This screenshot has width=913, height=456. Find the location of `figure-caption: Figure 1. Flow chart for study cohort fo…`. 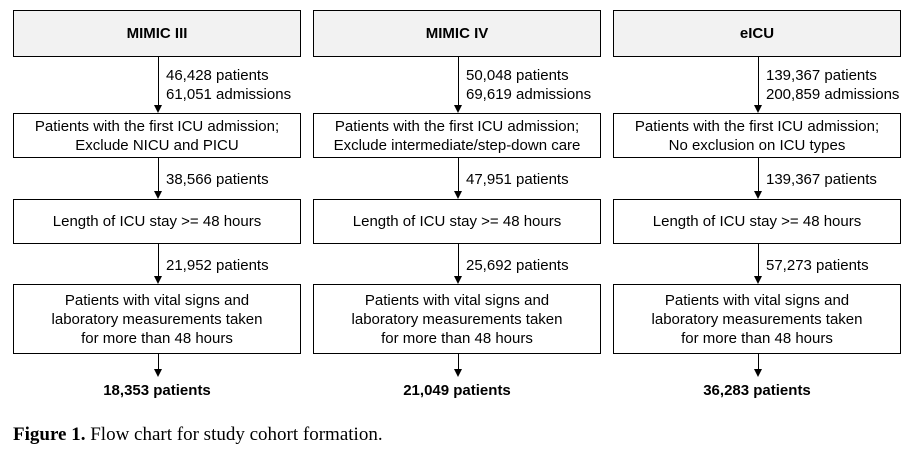

figure-caption: Figure 1. Flow chart for study cohort fo… is located at coordinates (198, 435).